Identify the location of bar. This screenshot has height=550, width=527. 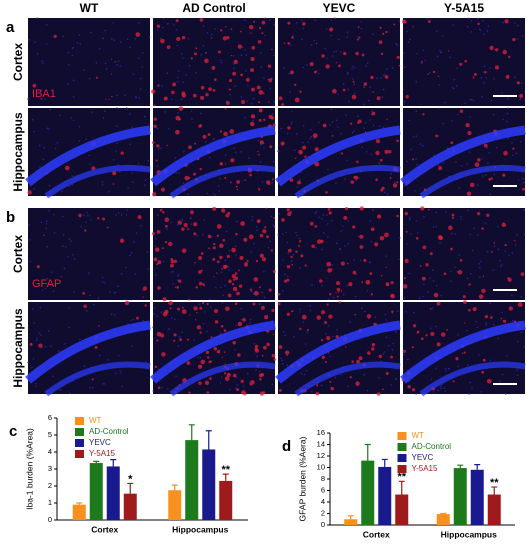
(368, 492).